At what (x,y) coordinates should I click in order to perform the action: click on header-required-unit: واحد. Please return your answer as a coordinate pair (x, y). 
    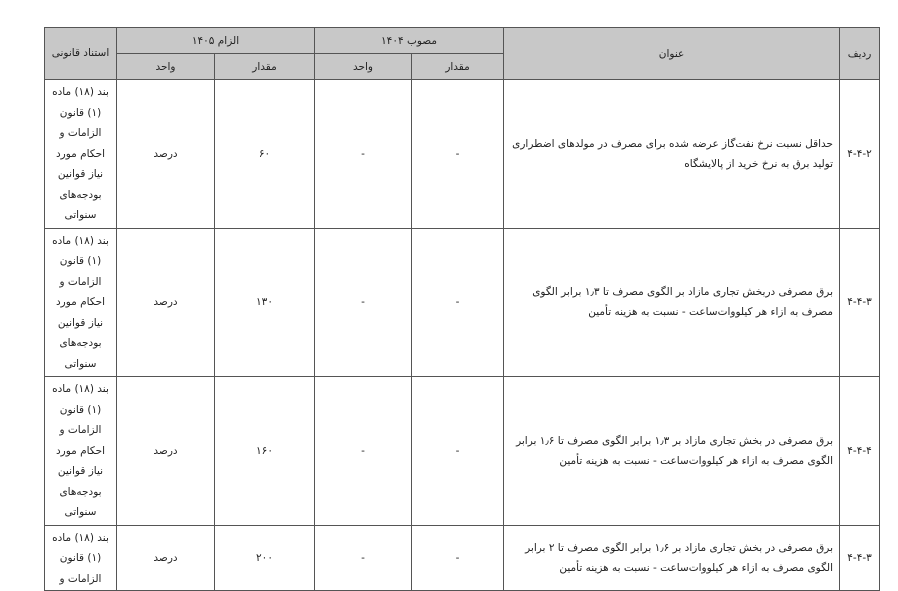
    Looking at the image, I should click on (165, 66).